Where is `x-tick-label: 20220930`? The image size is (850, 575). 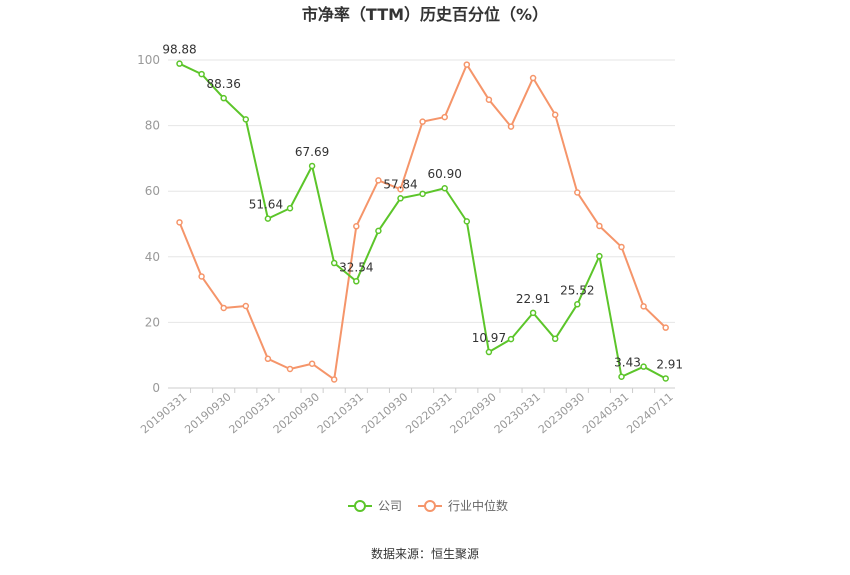
x-tick-label: 20220930 is located at coordinates (473, 413).